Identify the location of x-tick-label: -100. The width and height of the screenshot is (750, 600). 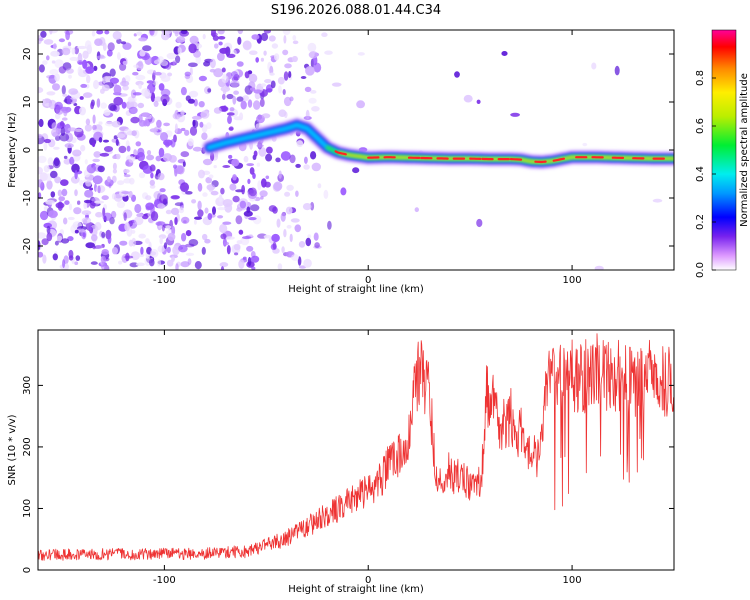
(164, 280).